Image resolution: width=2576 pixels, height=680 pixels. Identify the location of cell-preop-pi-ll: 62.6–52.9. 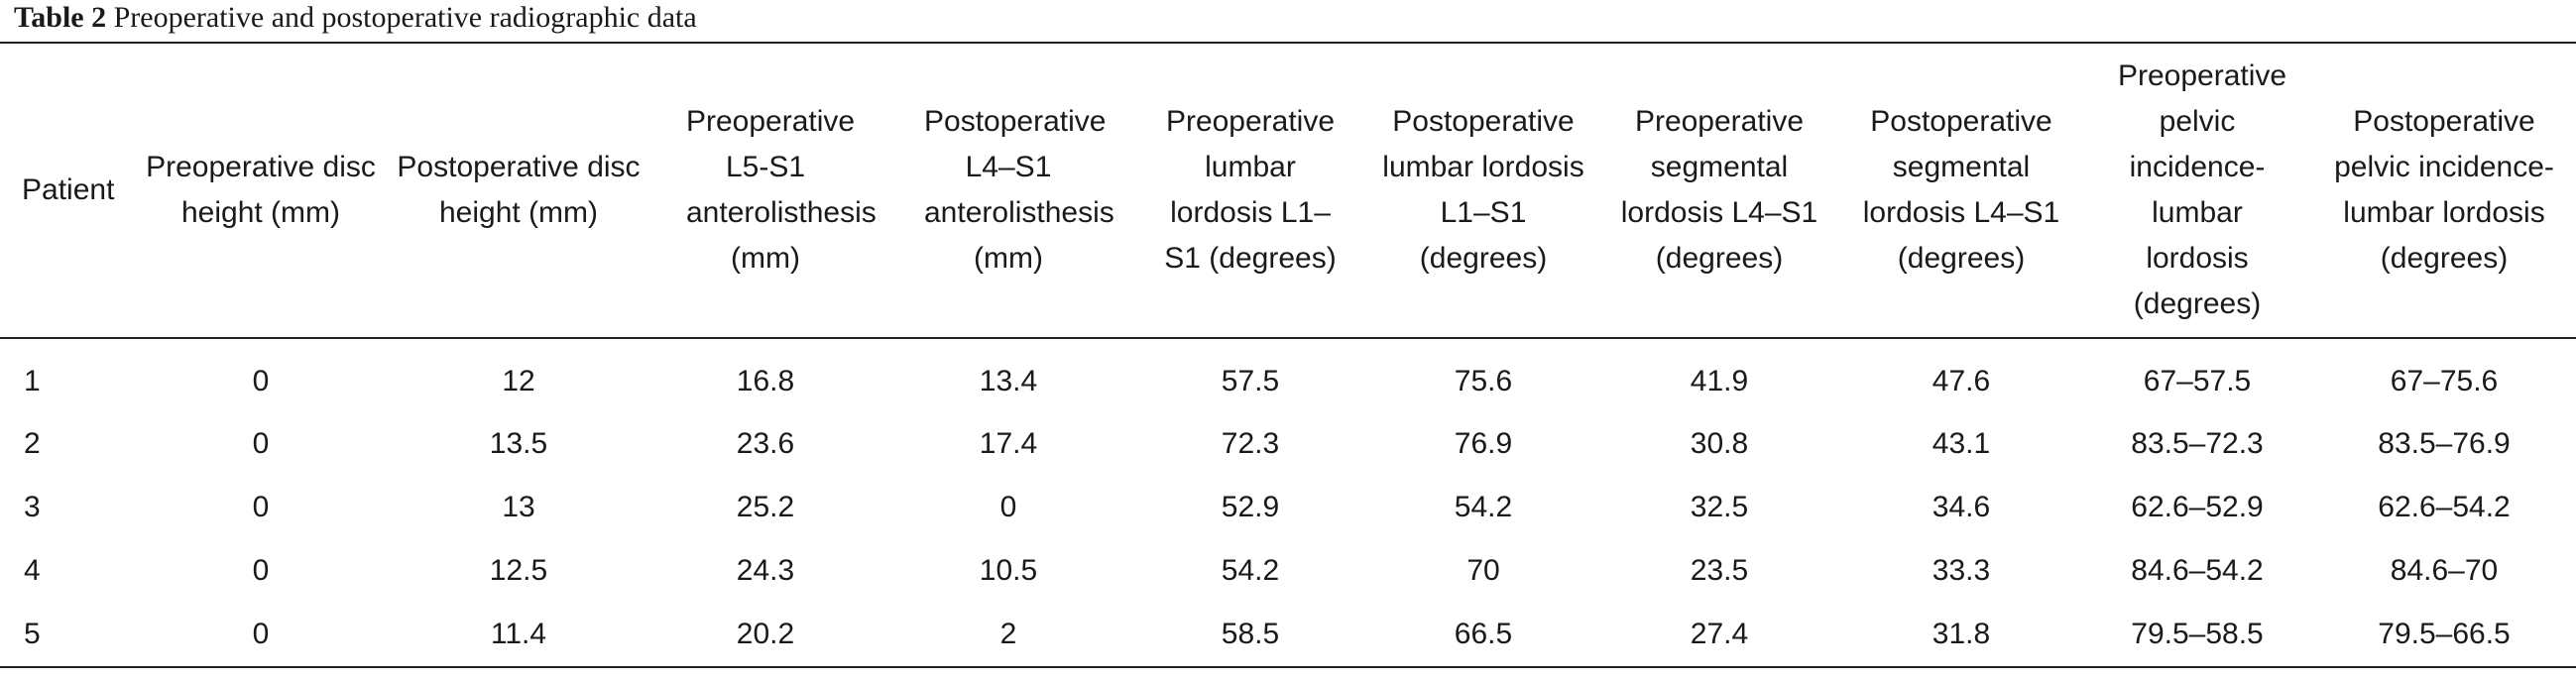
(2197, 507).